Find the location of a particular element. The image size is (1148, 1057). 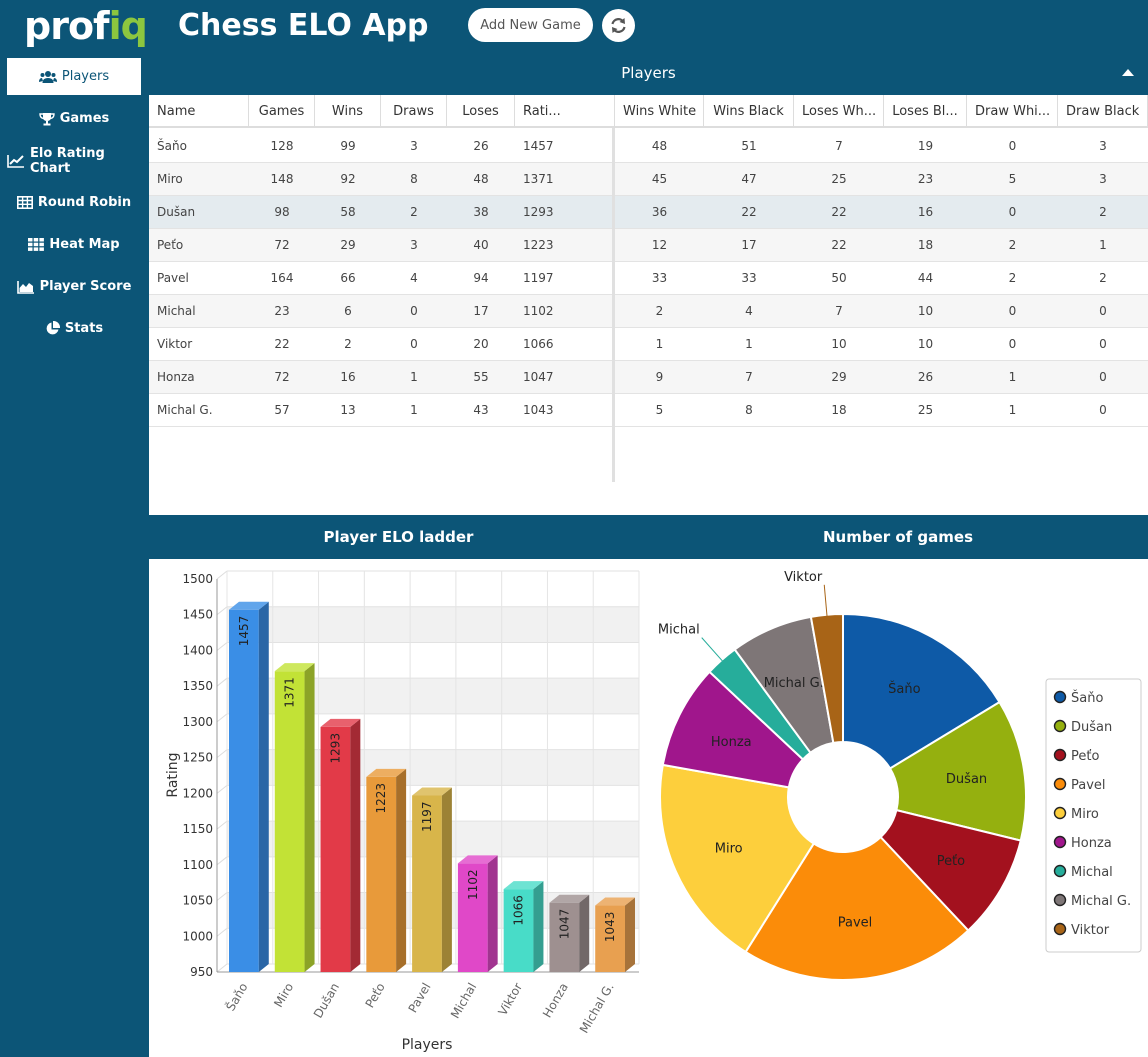

table-cell: 1457 is located at coordinates (538, 146).